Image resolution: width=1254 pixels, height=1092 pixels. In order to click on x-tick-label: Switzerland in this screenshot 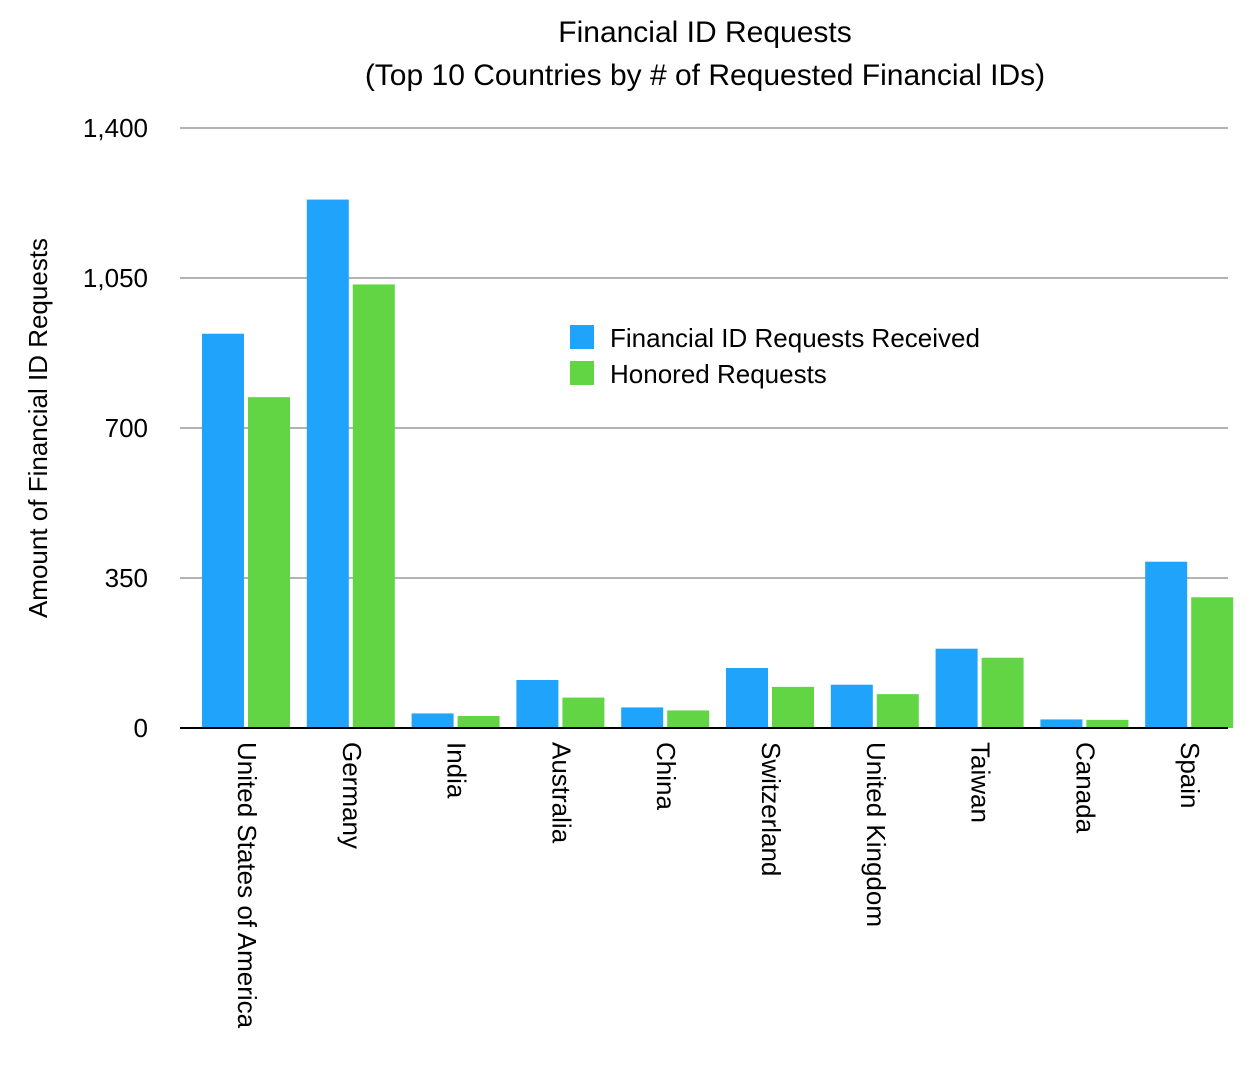, I will do `click(771, 809)`.